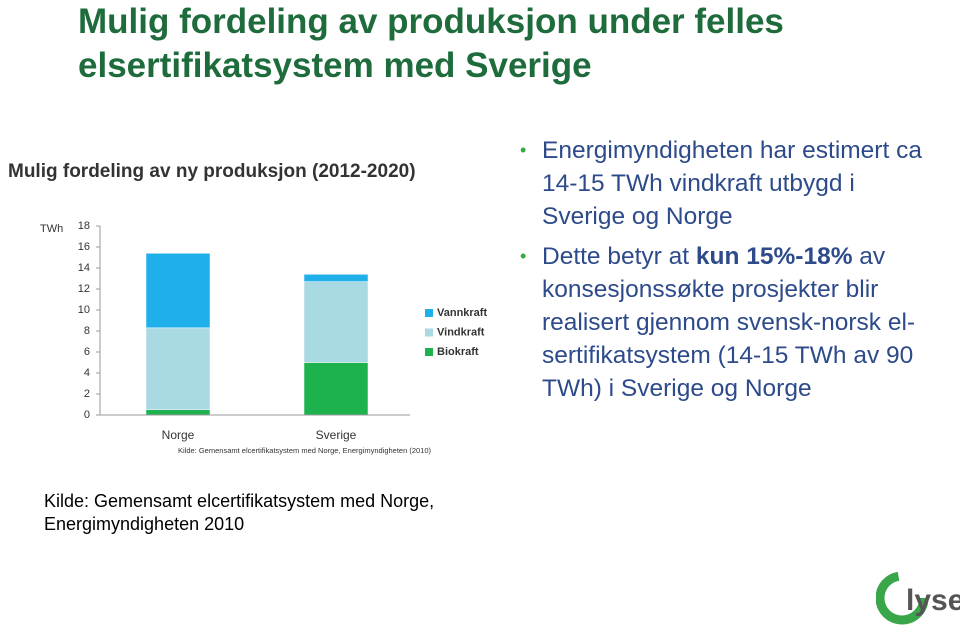 Image resolution: width=960 pixels, height=628 pixels. I want to click on legend-label: Vannkraft, so click(462, 313).